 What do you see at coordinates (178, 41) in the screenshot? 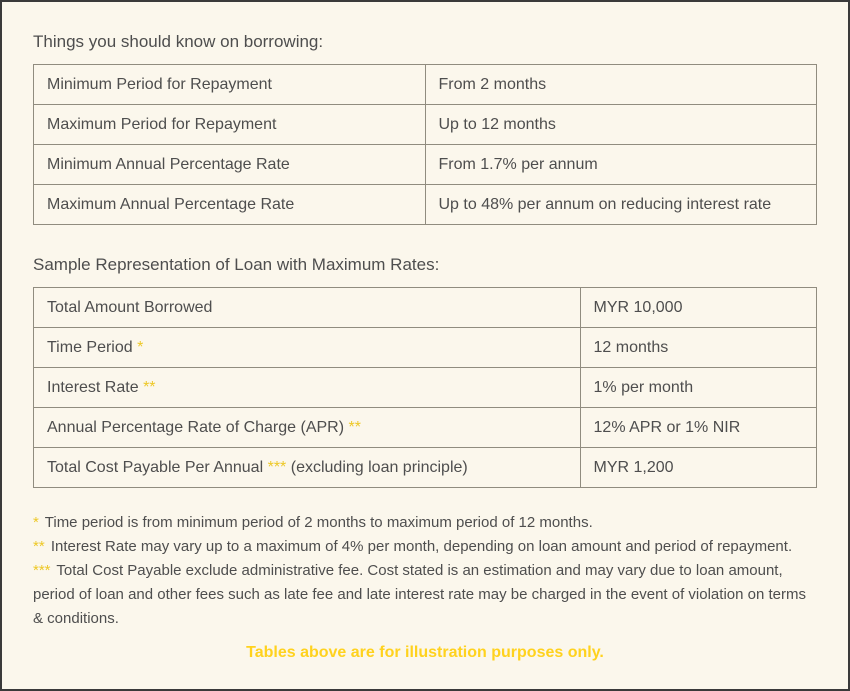
I see `borrowing-table-heading: Things you should know on borrowing:` at bounding box center [178, 41].